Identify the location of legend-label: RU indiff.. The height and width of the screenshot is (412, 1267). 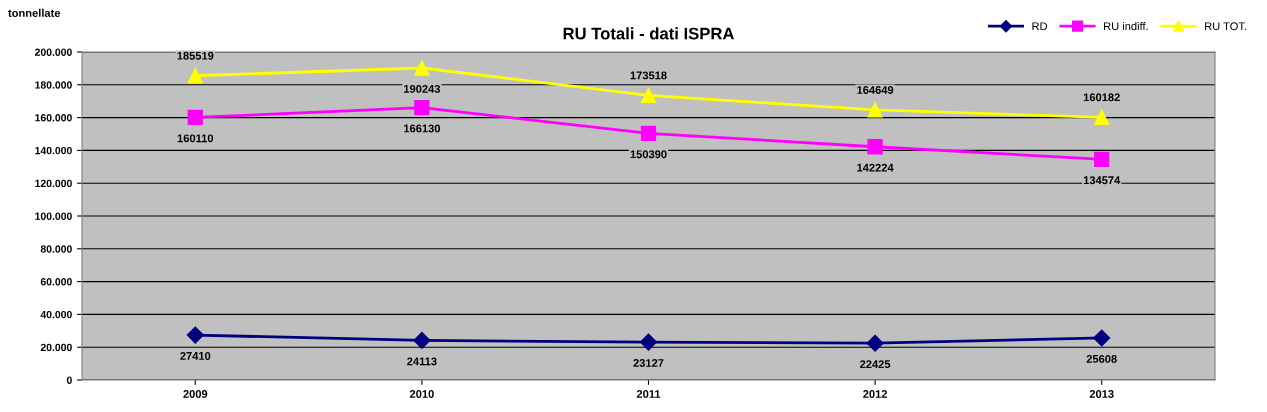
(1126, 26).